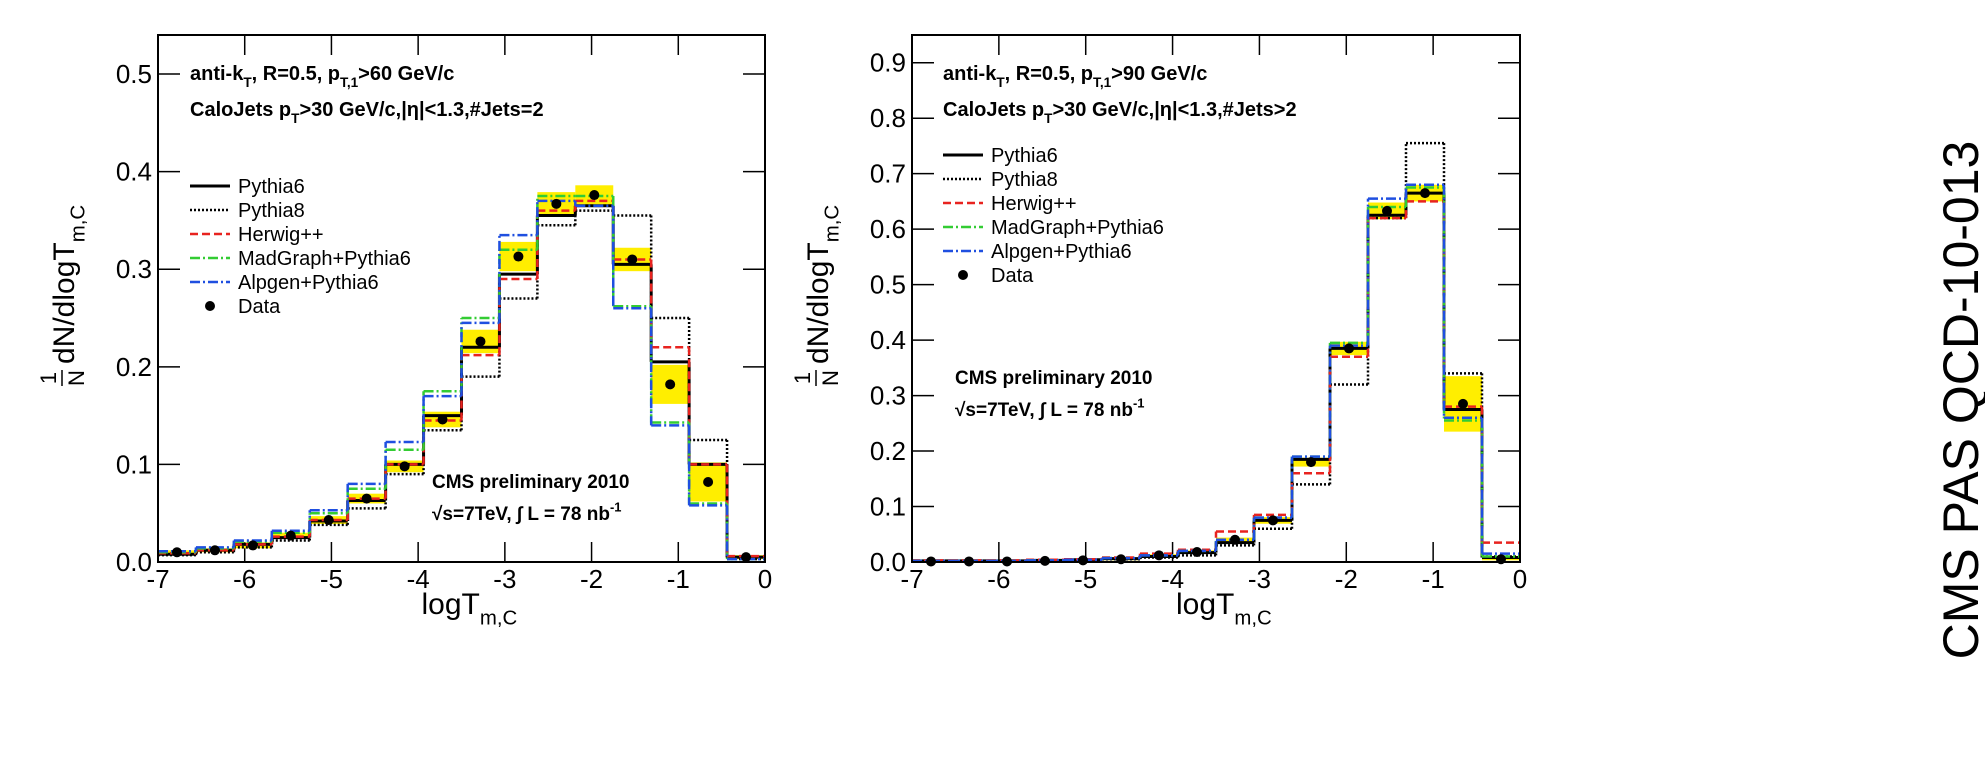 The height and width of the screenshot is (758, 1985). What do you see at coordinates (134, 367) in the screenshot?
I see `y-tick-label: 0.2` at bounding box center [134, 367].